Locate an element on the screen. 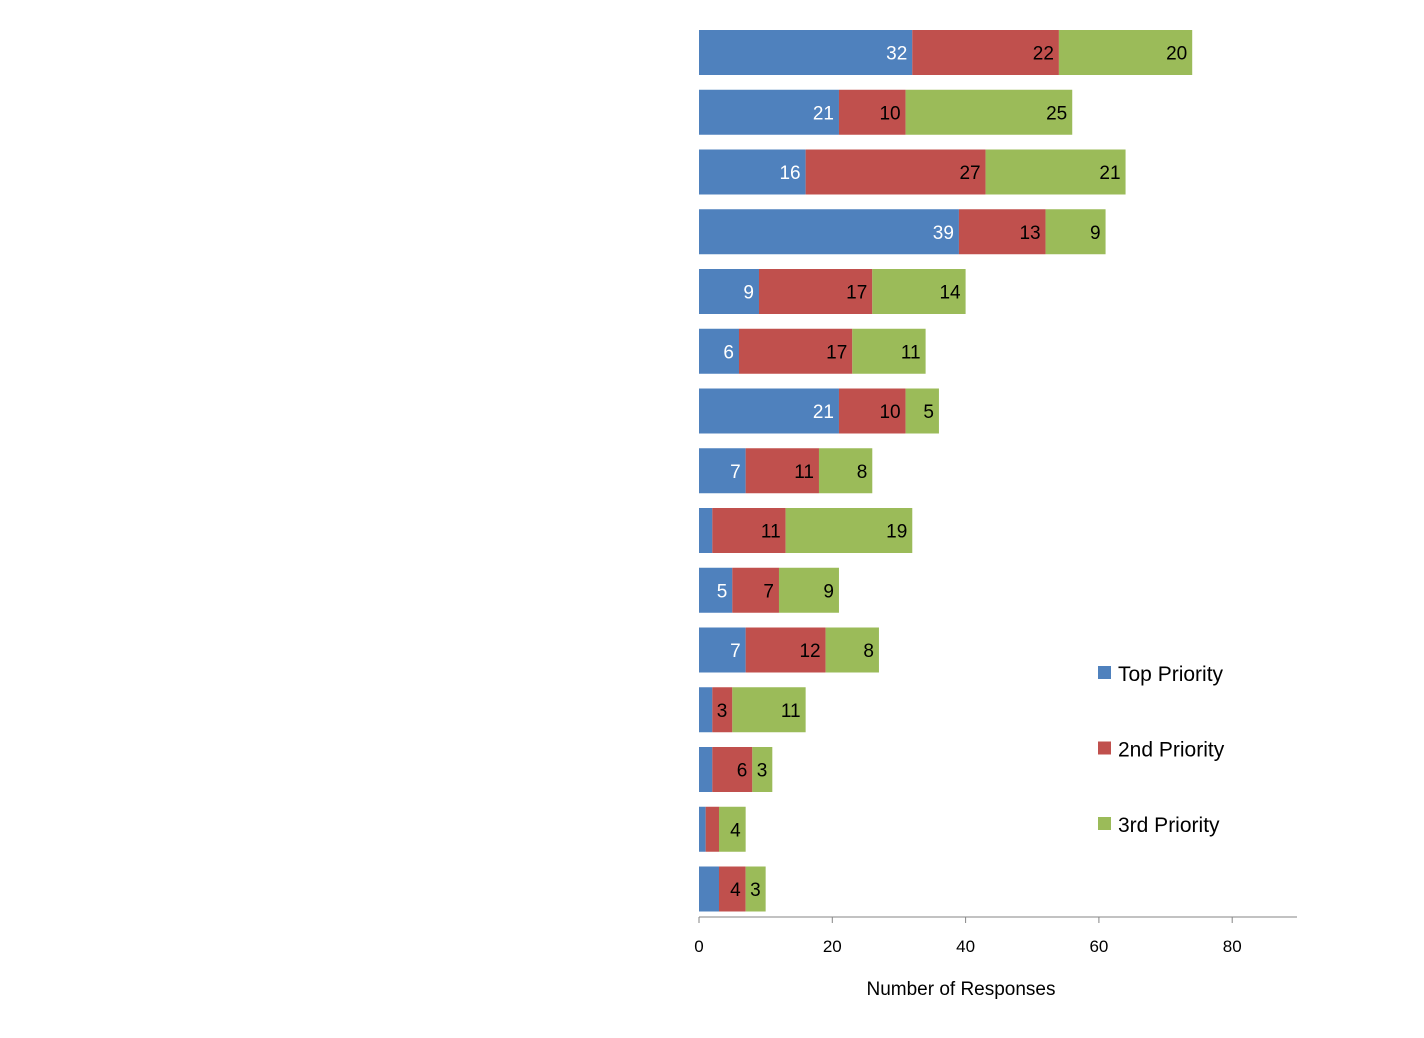 The image size is (1424, 1038). data-label-2-row-4: 13 is located at coordinates (1029, 233).